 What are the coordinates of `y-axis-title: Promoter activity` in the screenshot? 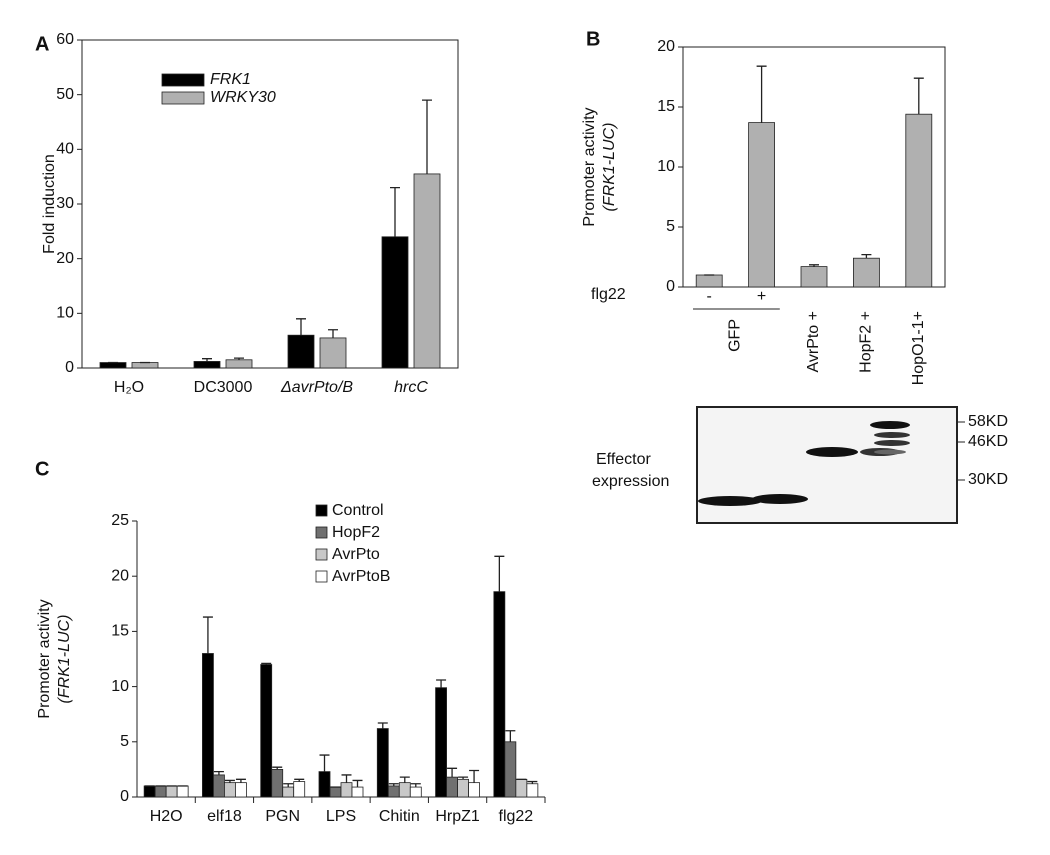 It's located at (589, 166).